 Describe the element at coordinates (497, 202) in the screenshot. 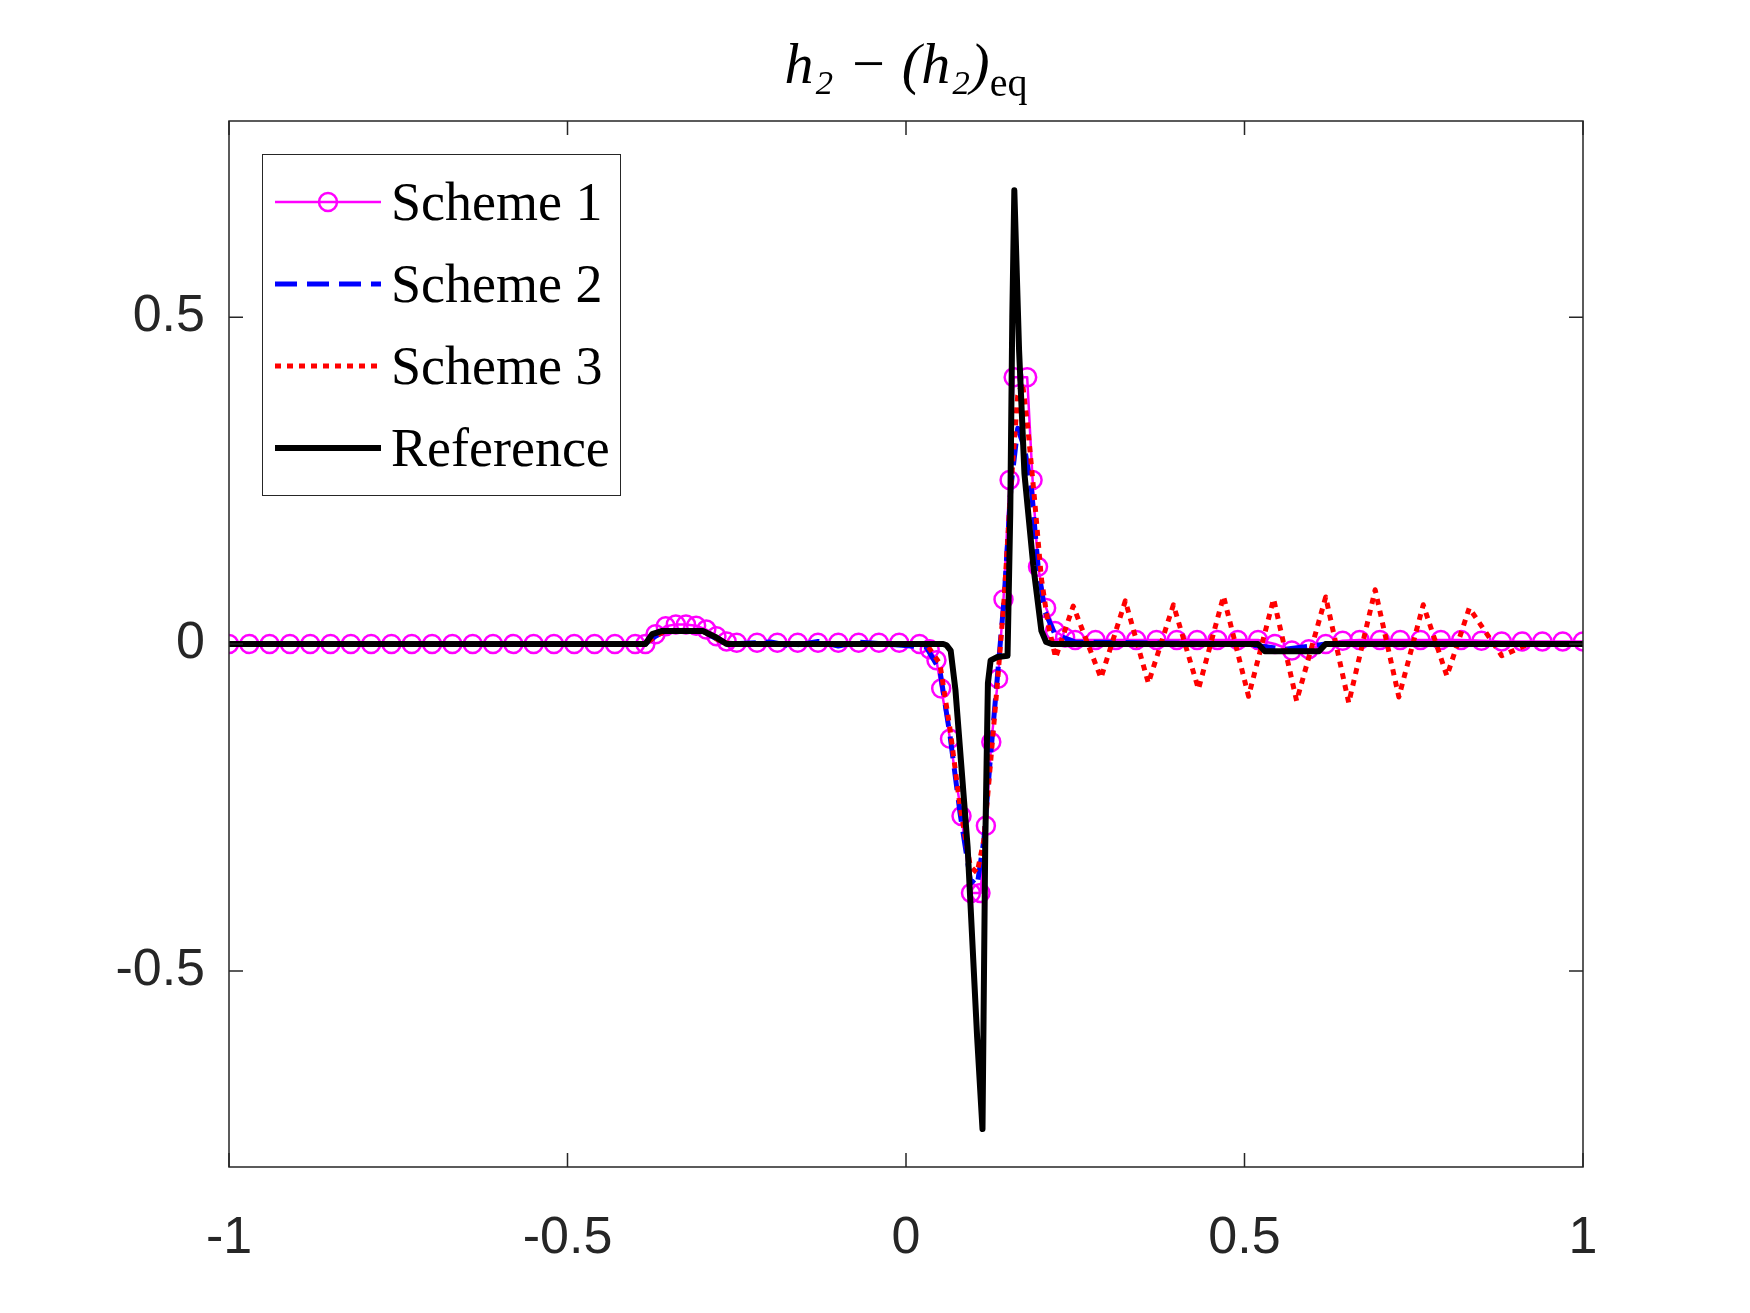

I see `legend-label: Scheme 1` at that location.